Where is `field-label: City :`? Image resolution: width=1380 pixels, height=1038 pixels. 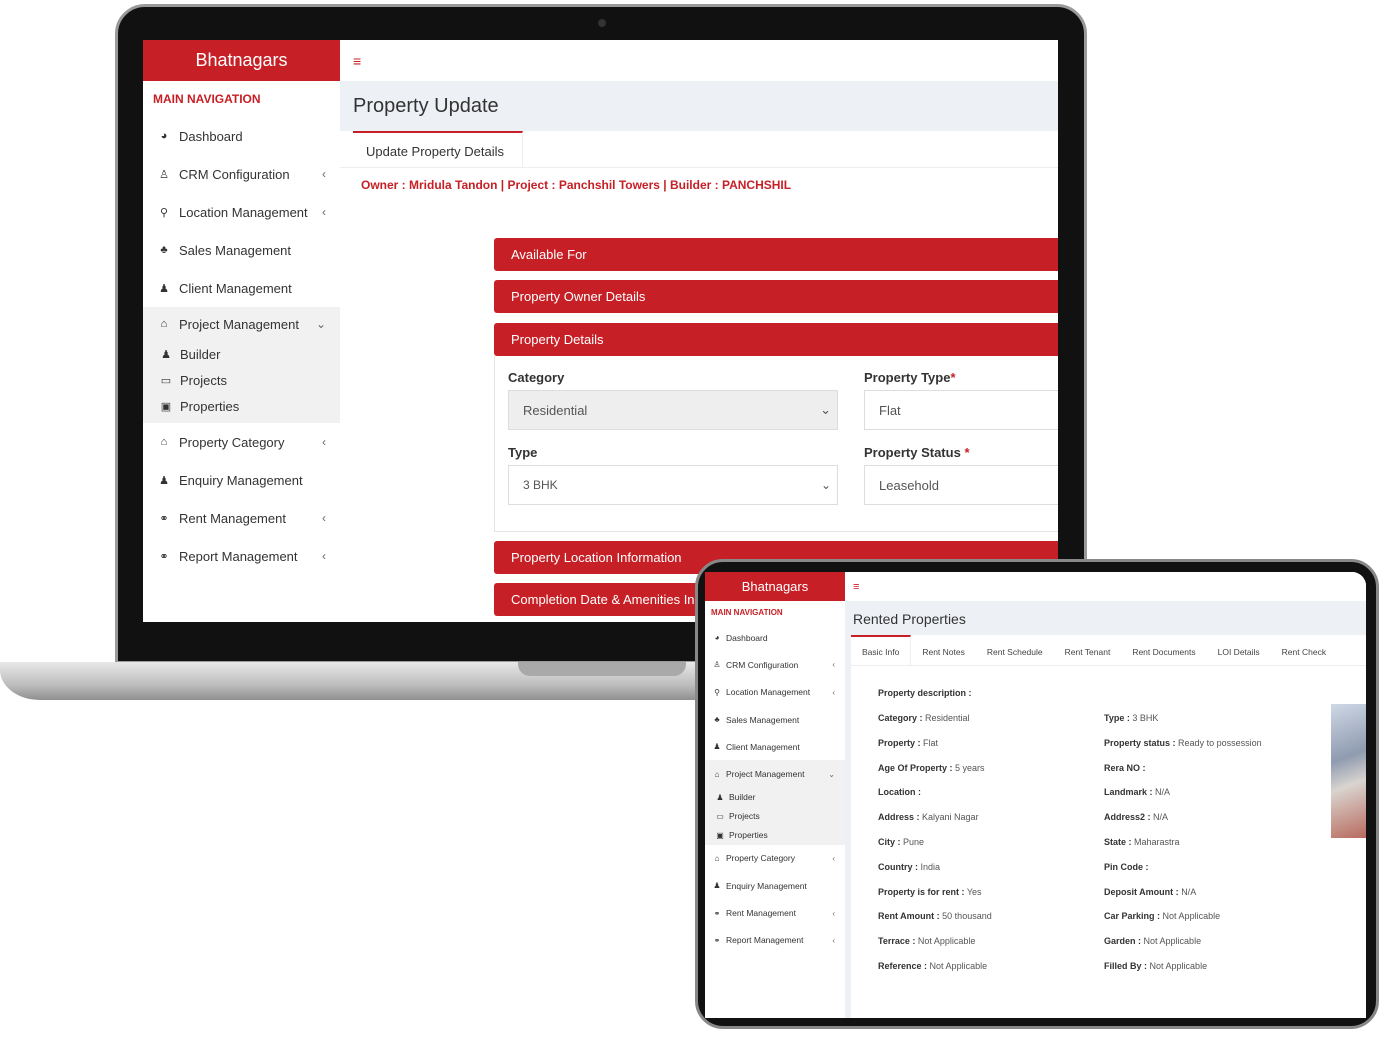 field-label: City : is located at coordinates (889, 842).